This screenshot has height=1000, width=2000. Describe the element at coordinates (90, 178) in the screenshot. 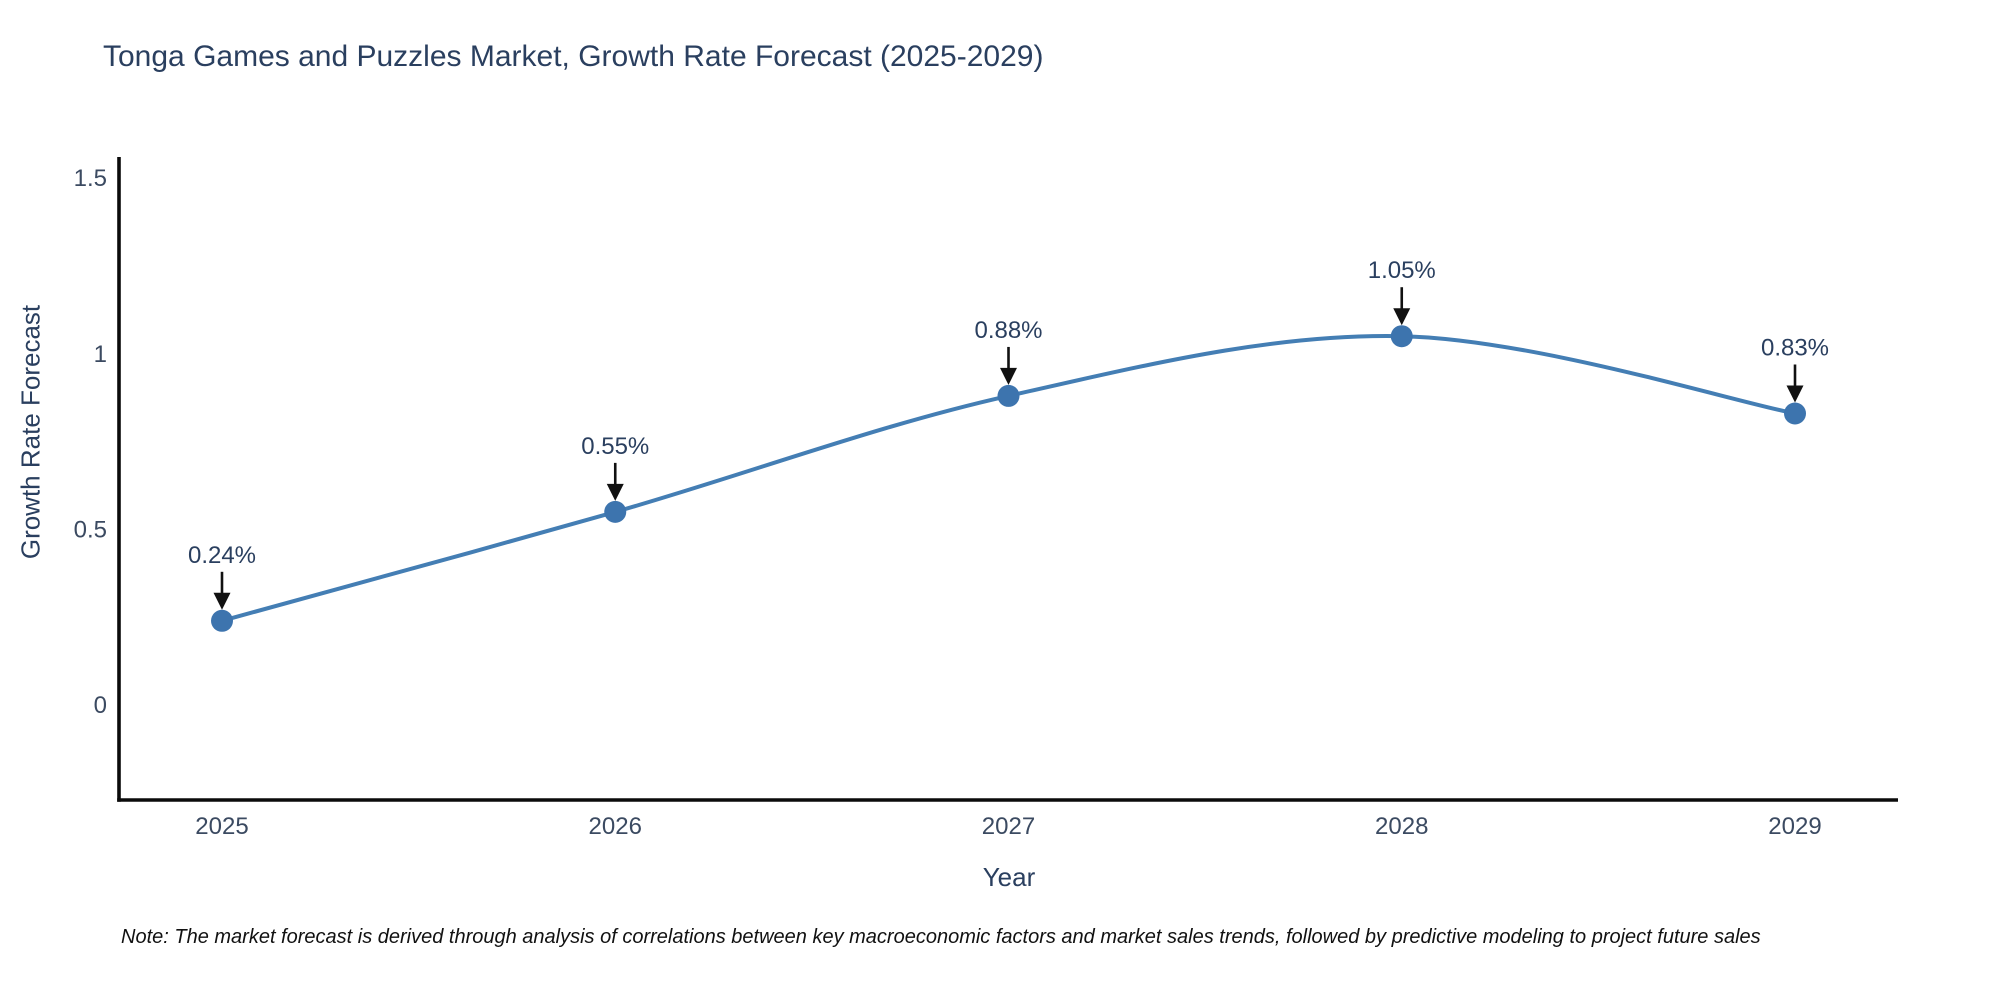

I see `y-tick-label-1.5: 1.5` at that location.